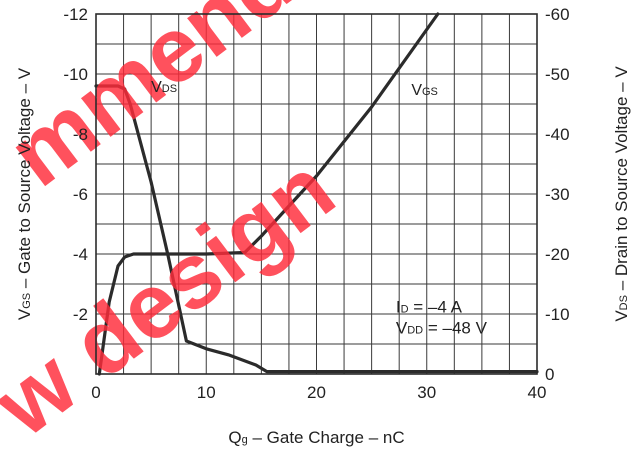 Image resolution: width=640 pixels, height=455 pixels. What do you see at coordinates (557, 74) in the screenshot?
I see `y-right-tick-label: -50` at bounding box center [557, 74].